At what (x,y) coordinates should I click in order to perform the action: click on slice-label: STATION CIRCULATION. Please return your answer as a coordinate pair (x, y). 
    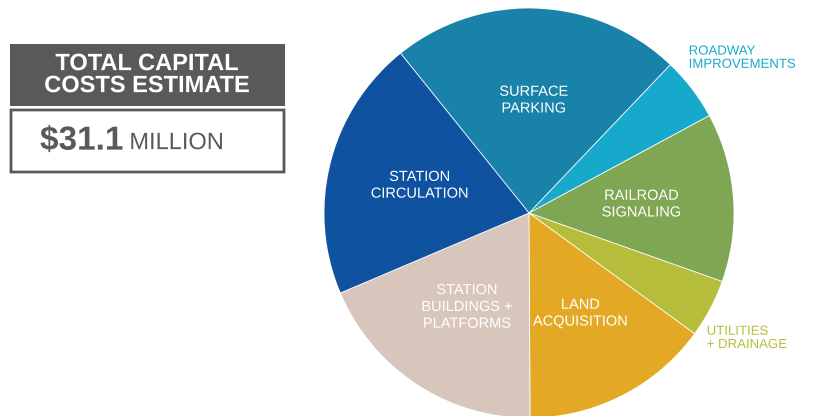
    Looking at the image, I should click on (420, 184).